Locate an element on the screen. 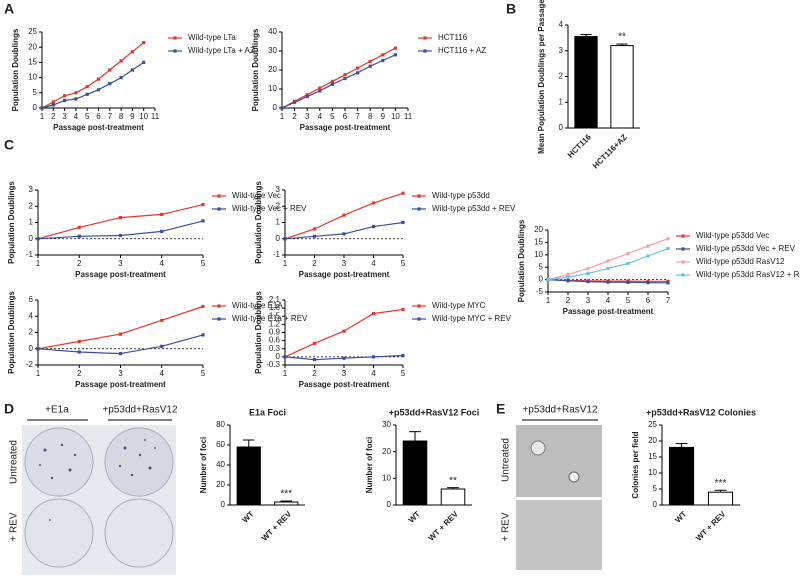  x-tick-label: HCT116+AZ is located at coordinates (610, 151).